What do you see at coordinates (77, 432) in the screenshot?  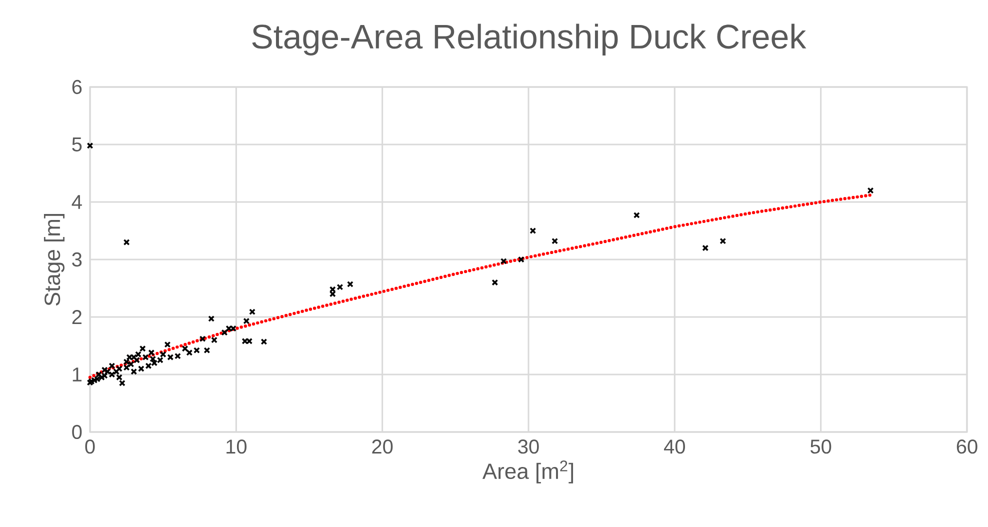 I see `y-tick-label: 0` at bounding box center [77, 432].